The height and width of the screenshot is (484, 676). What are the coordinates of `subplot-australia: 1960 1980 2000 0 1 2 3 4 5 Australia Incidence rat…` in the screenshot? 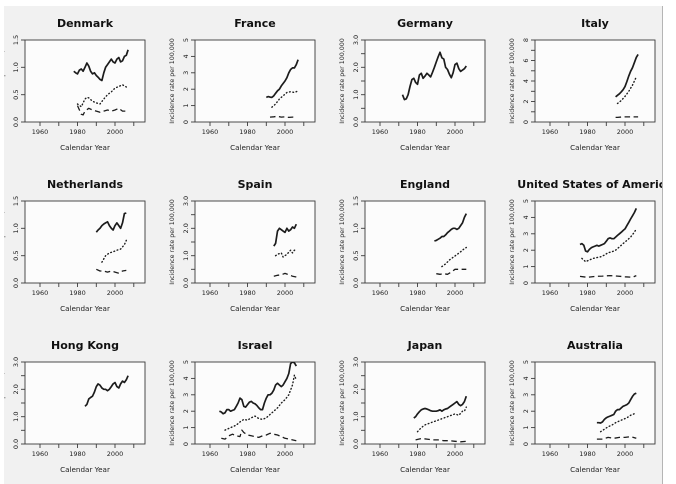 It's located at (582, 406).